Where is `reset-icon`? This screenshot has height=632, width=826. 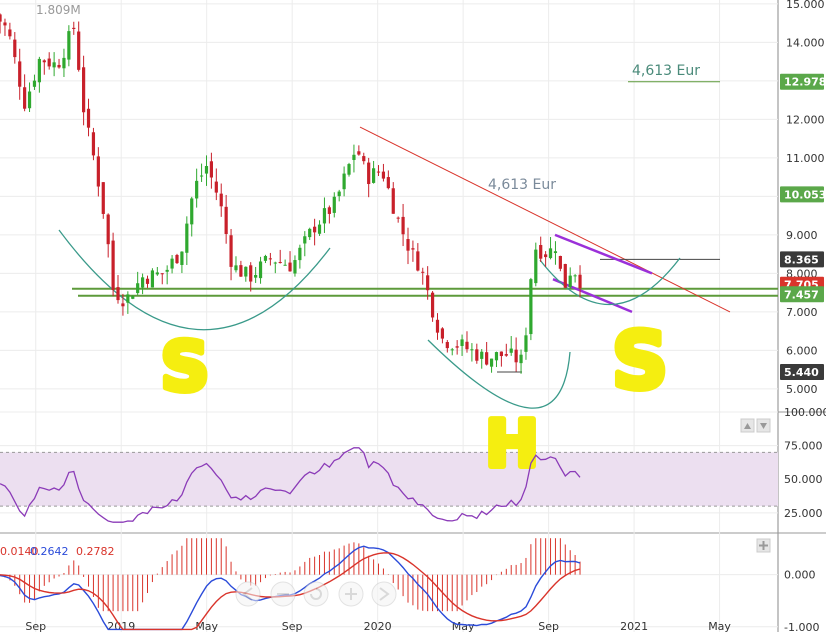
reset-icon is located at coordinates (316, 594).